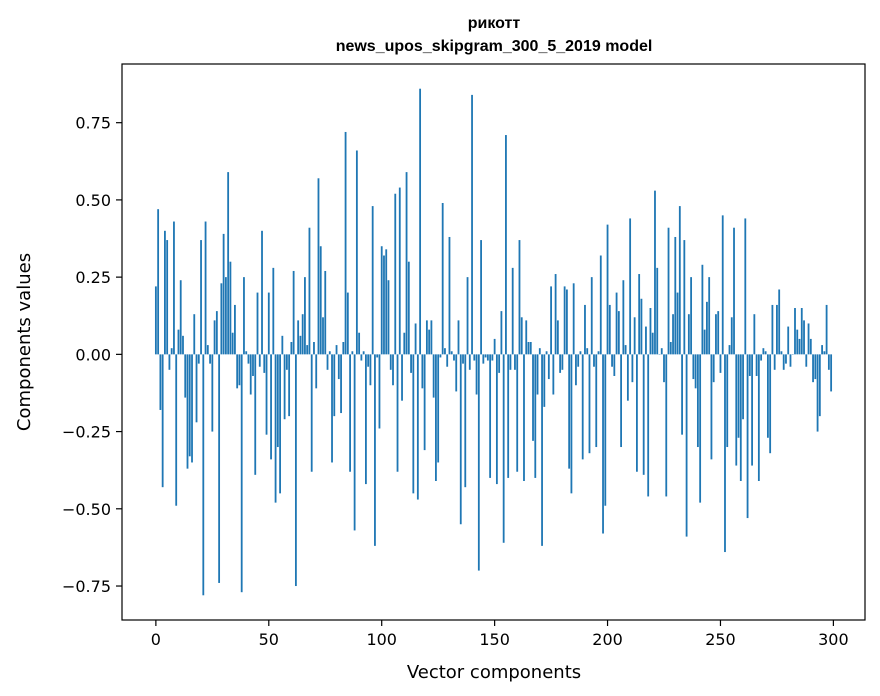 This screenshot has height=696, width=880. What do you see at coordinates (93, 277) in the screenshot?
I see `y-tick-label: 0.25` at bounding box center [93, 277].